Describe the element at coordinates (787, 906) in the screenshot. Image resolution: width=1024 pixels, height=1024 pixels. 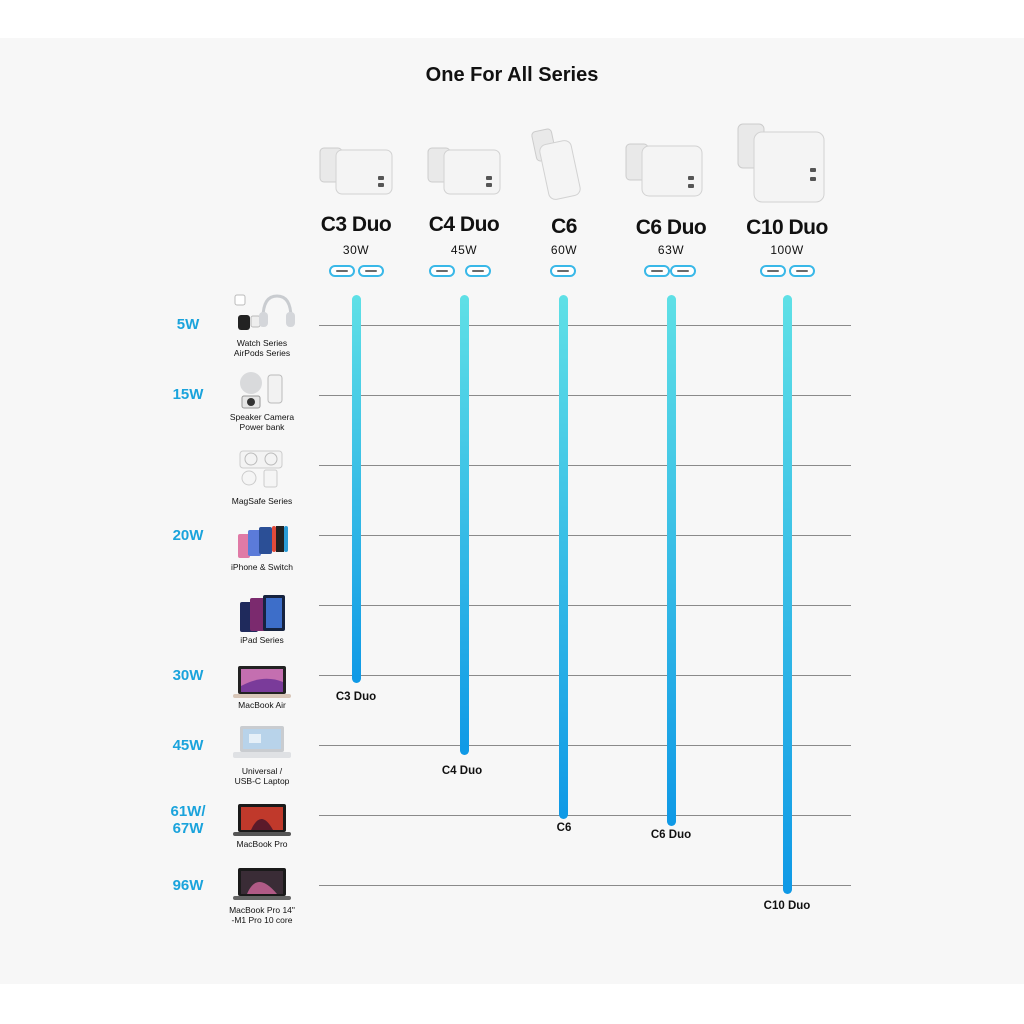
I see `end-label-c10-duo: C10 Duo` at that location.